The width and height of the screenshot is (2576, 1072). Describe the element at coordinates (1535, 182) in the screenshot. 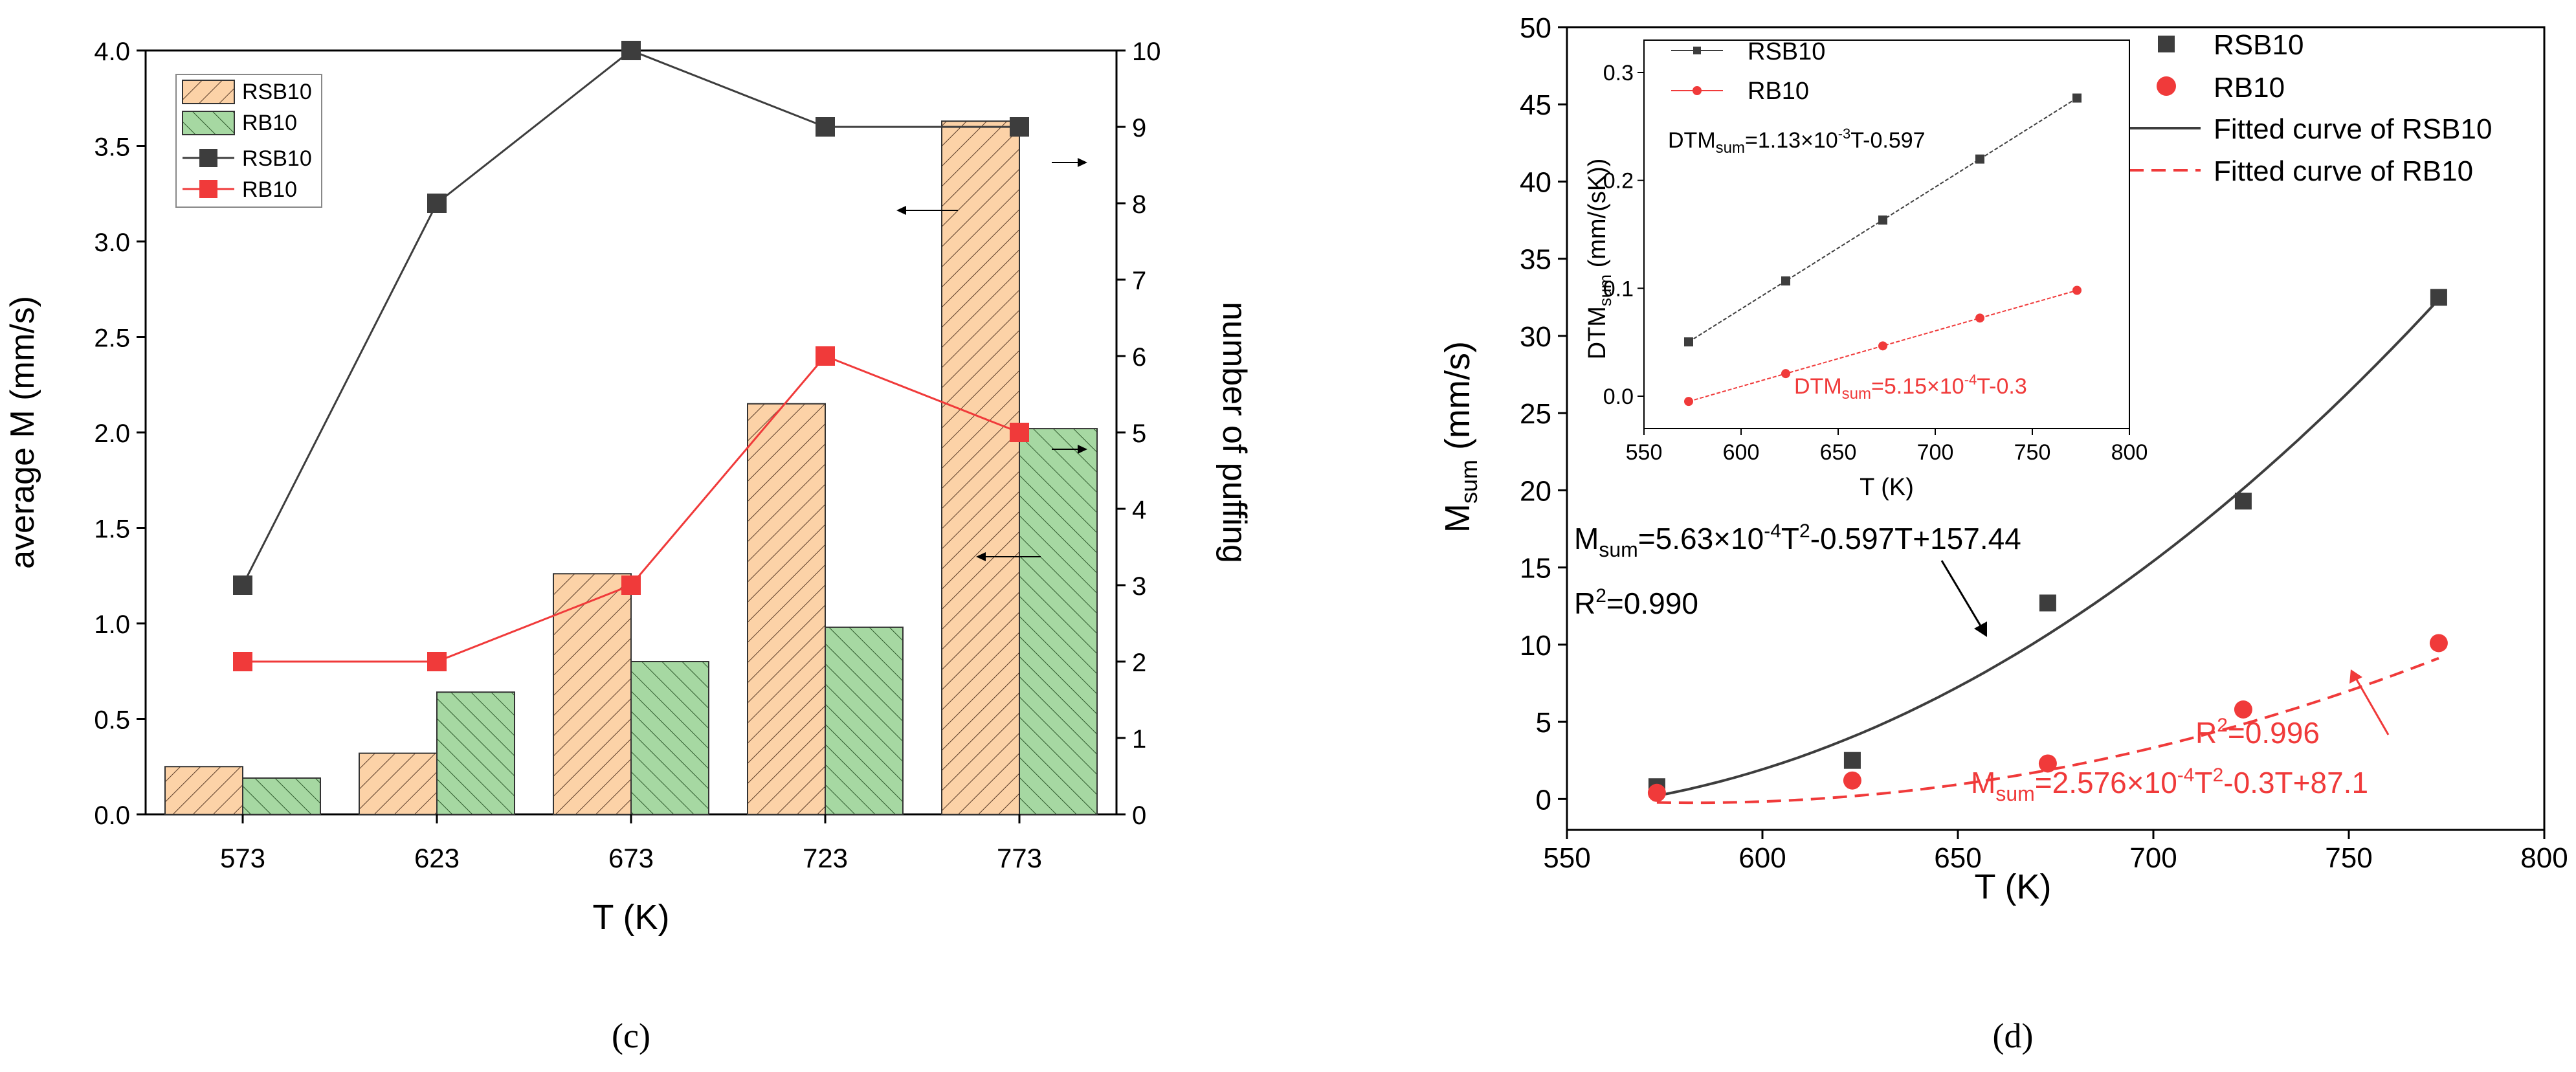

I see `y-tick-label: 40` at that location.